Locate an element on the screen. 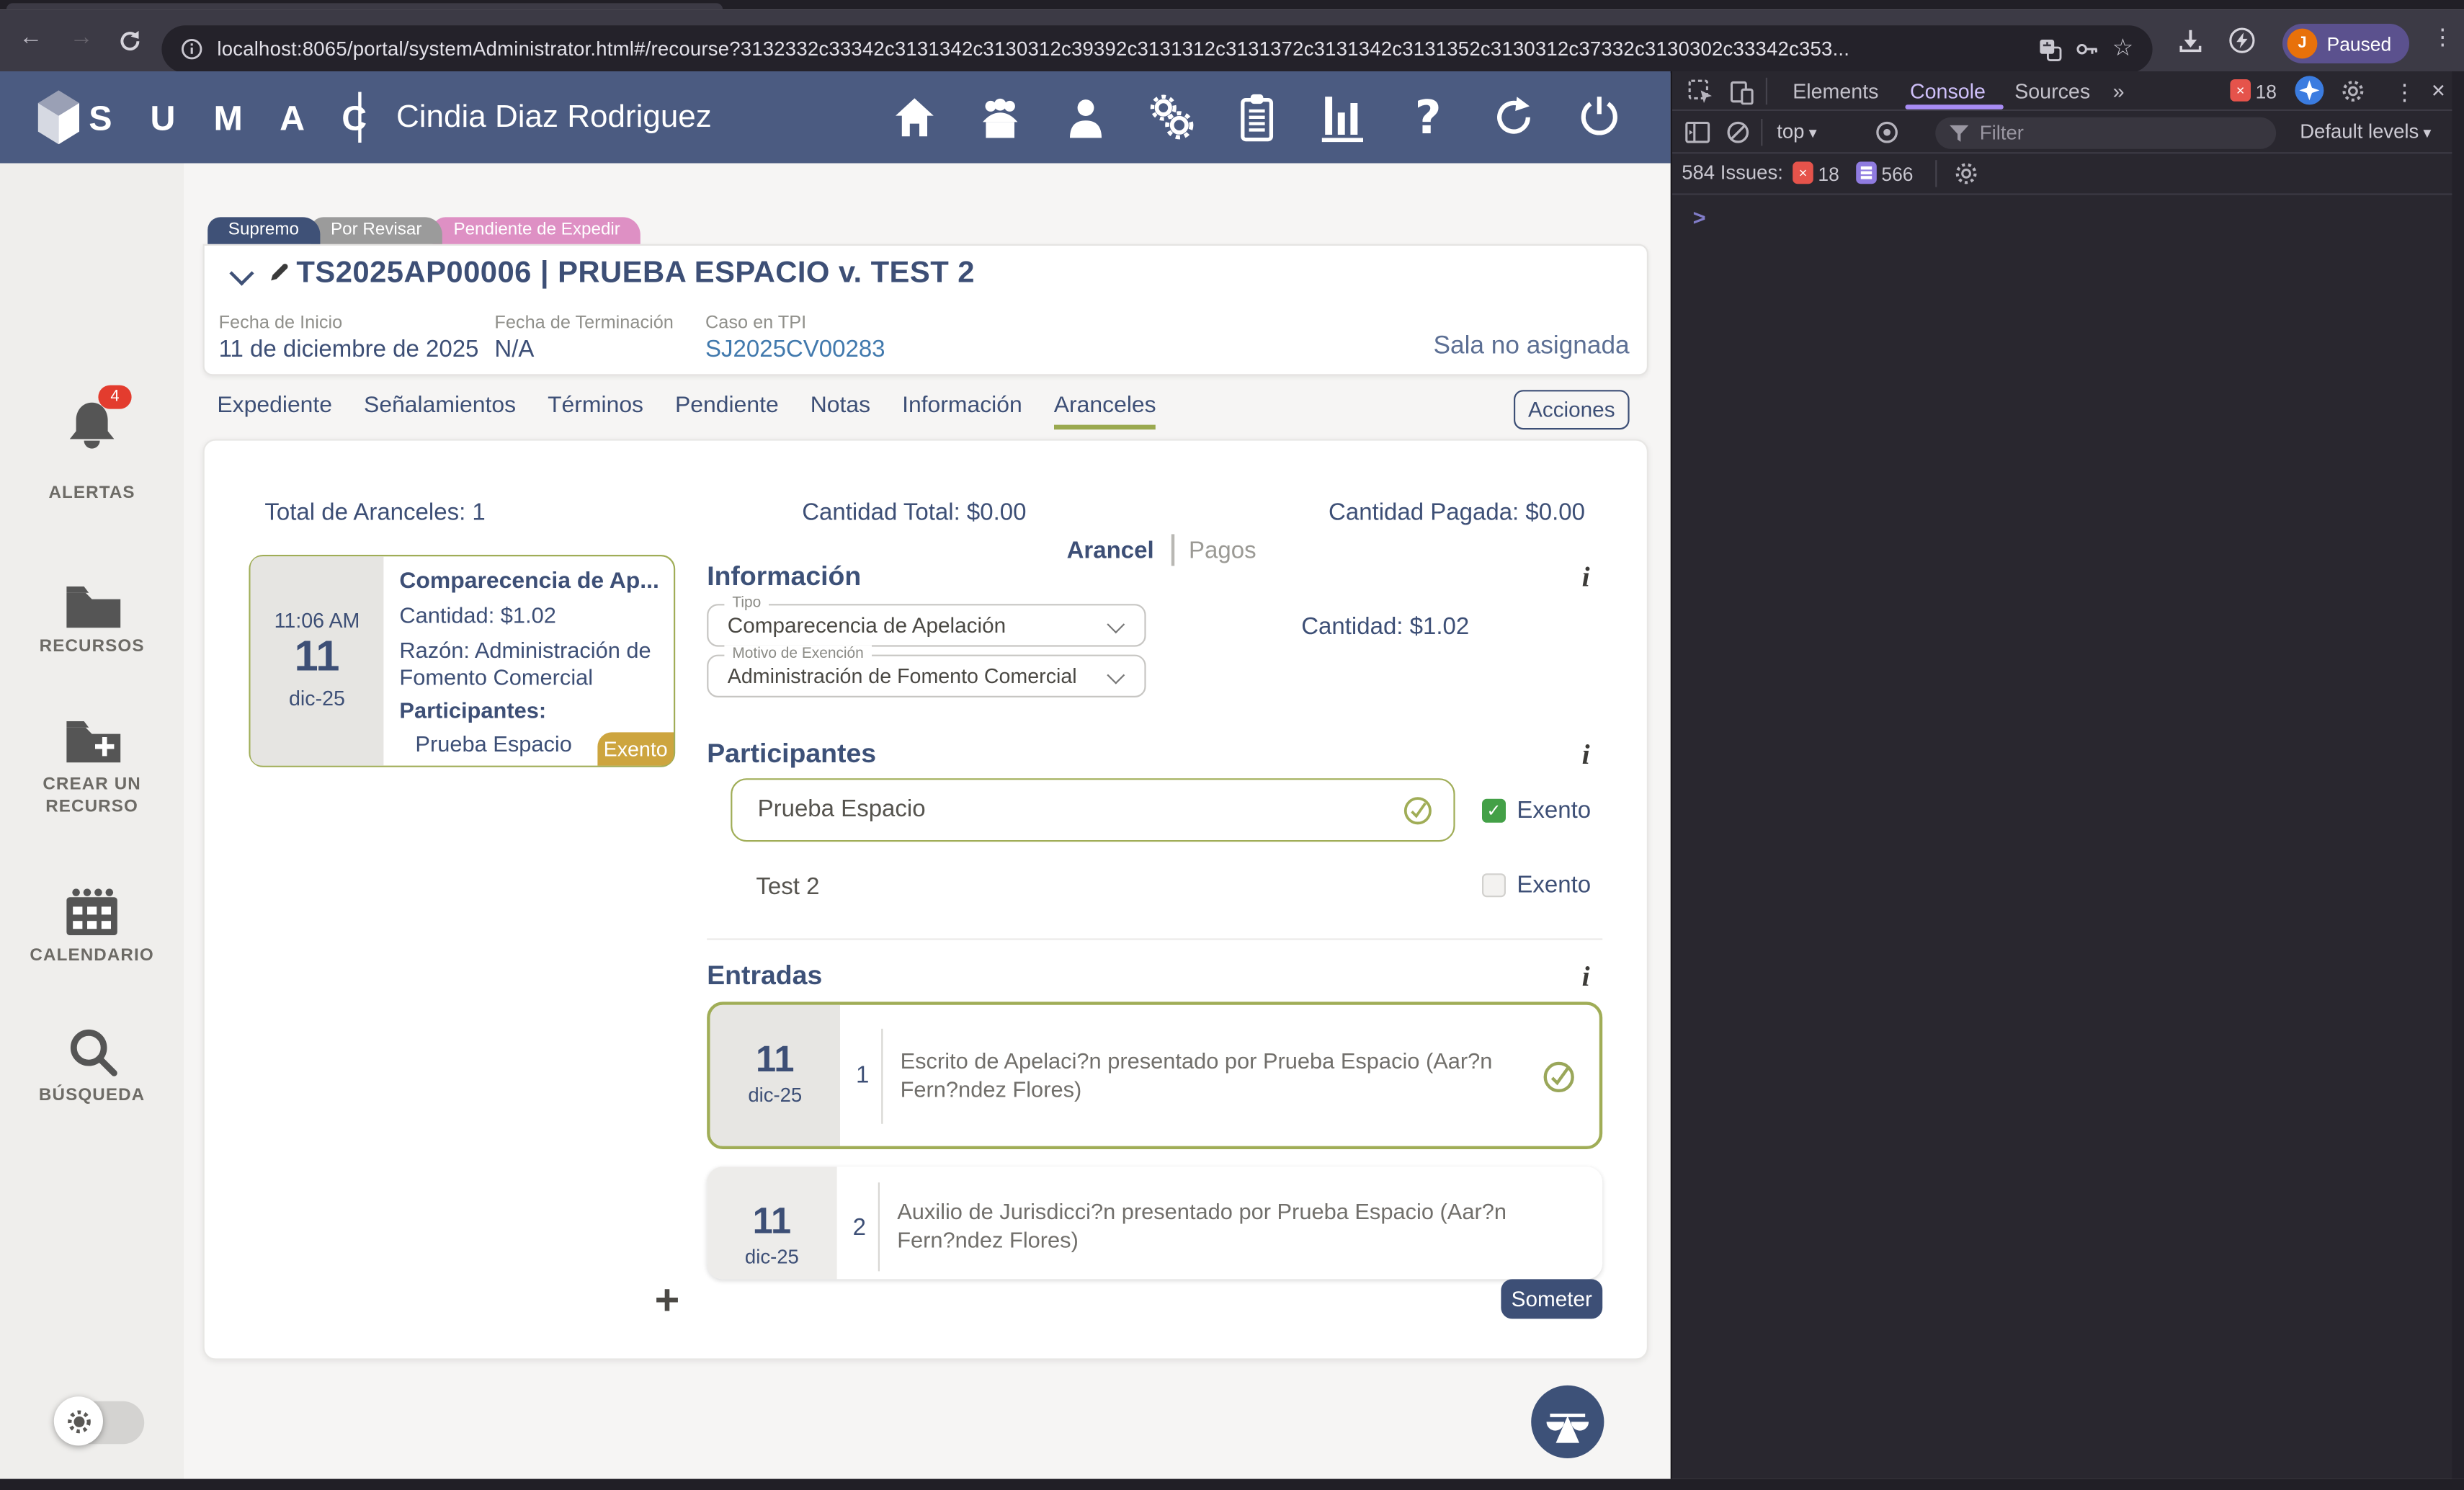 The height and width of the screenshot is (1490, 2464). log-levels-selector: Default levels is located at coordinates (2365, 131).